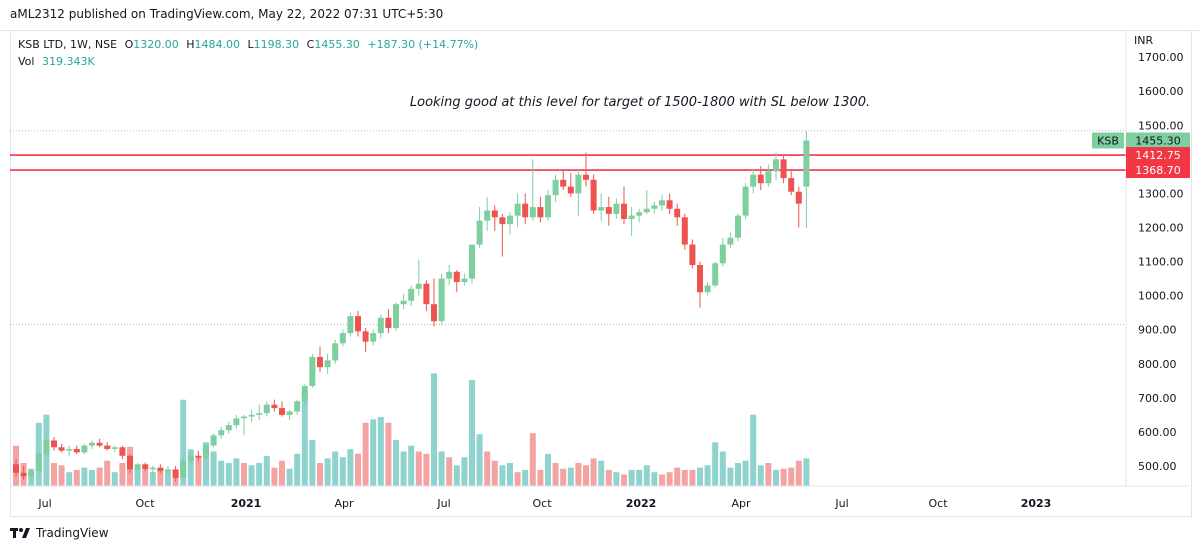 The width and height of the screenshot is (1200, 551). I want to click on last-price-label: 1455.30, so click(1158, 141).